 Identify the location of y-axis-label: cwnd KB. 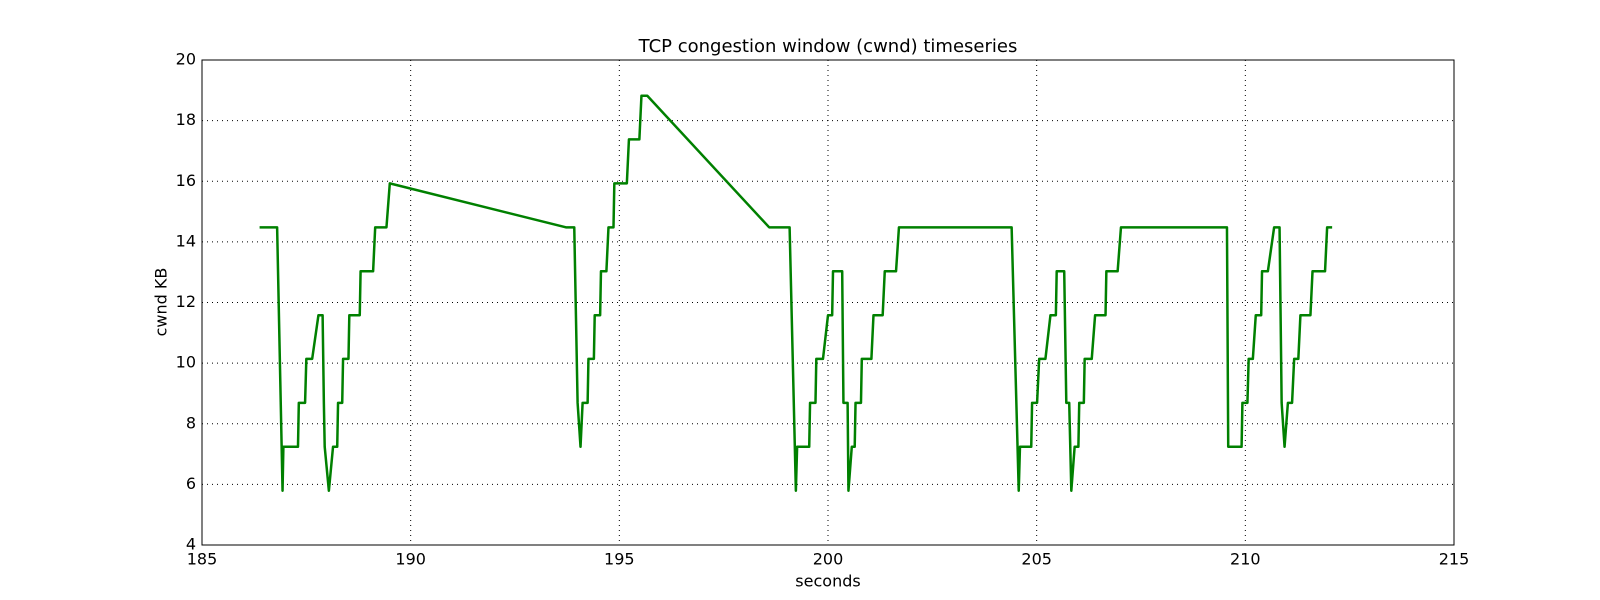
(161, 302).